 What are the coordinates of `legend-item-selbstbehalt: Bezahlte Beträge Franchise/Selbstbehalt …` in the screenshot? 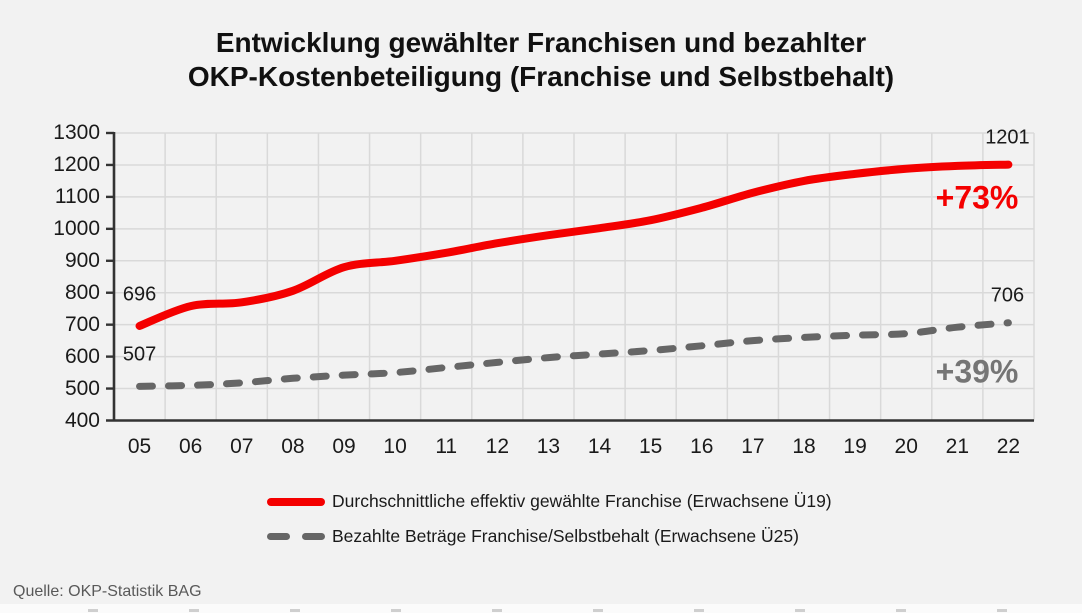 It's located at (549, 536).